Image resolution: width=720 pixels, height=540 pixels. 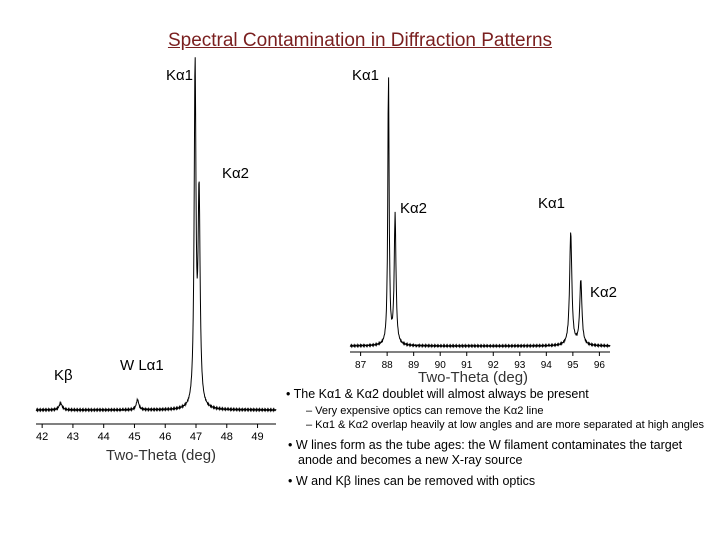 I want to click on tick-label: 93, so click(x=520, y=365).